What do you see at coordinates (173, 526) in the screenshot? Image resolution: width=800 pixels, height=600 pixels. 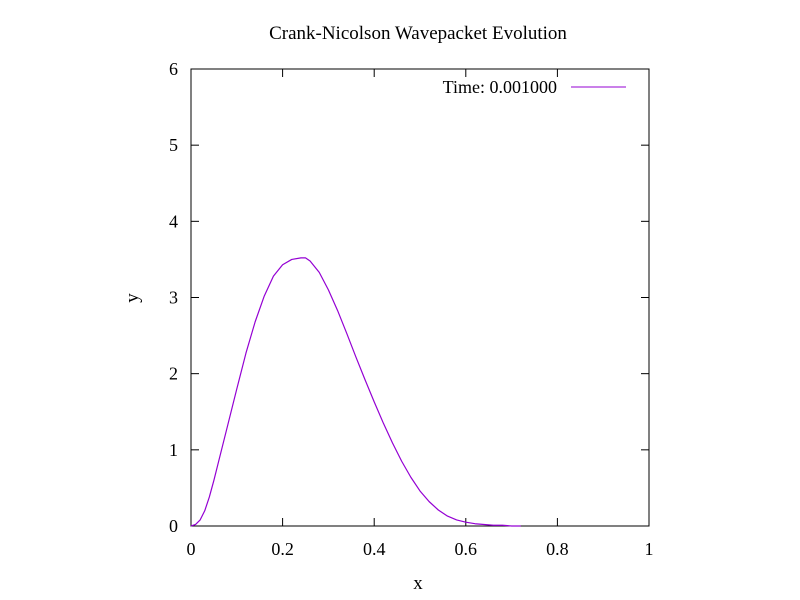 I see `y-tick-label: 0` at bounding box center [173, 526].